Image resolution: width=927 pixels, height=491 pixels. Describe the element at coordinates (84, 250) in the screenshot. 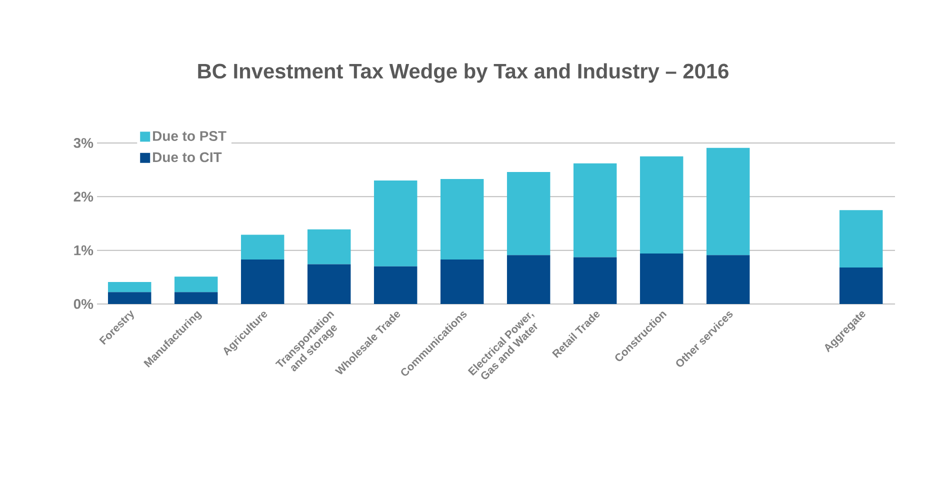

I see `y-tick-label: 1%` at that location.